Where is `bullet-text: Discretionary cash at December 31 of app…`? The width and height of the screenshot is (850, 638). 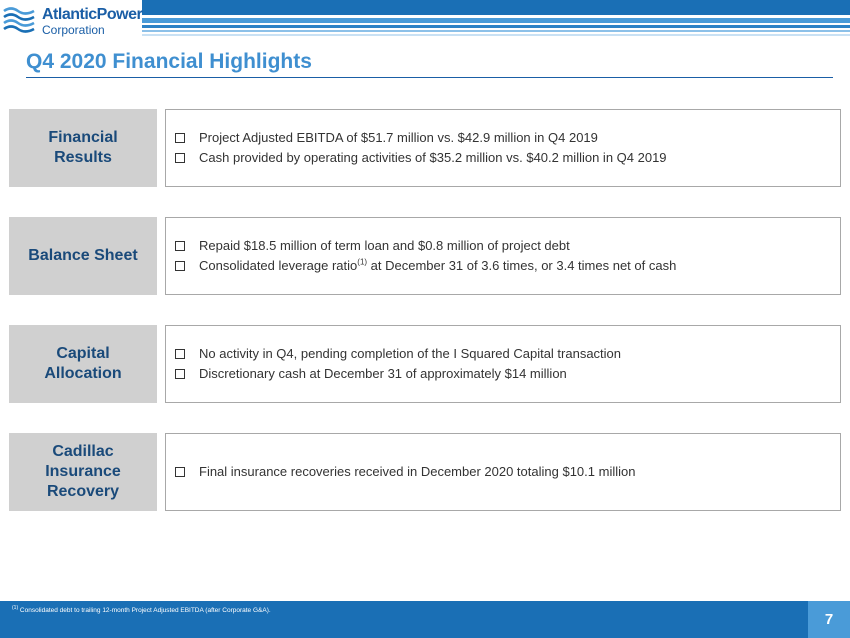 bullet-text: Discretionary cash at December 31 of app… is located at coordinates (383, 373).